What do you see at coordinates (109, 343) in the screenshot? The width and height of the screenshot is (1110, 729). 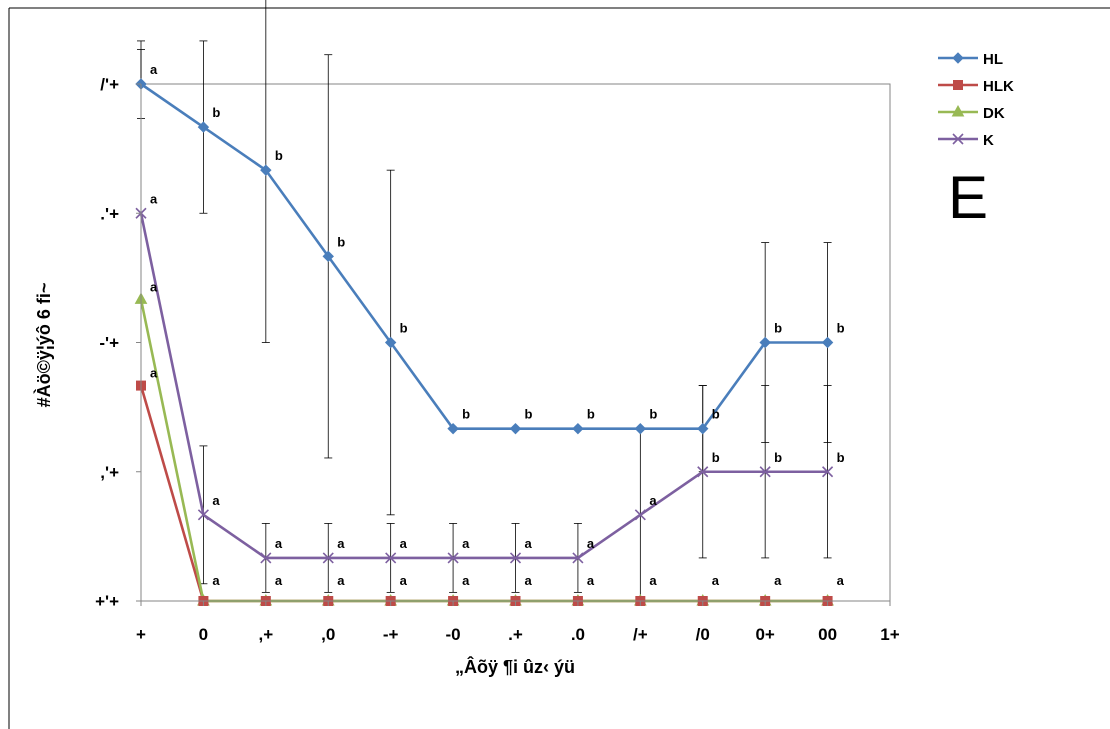 I see `y-tick-label: -'+` at bounding box center [109, 343].